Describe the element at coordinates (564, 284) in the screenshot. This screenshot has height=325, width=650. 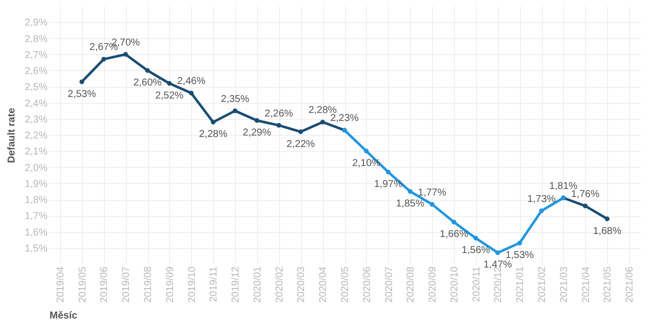
I see `x-tick-label: 2021/03` at that location.